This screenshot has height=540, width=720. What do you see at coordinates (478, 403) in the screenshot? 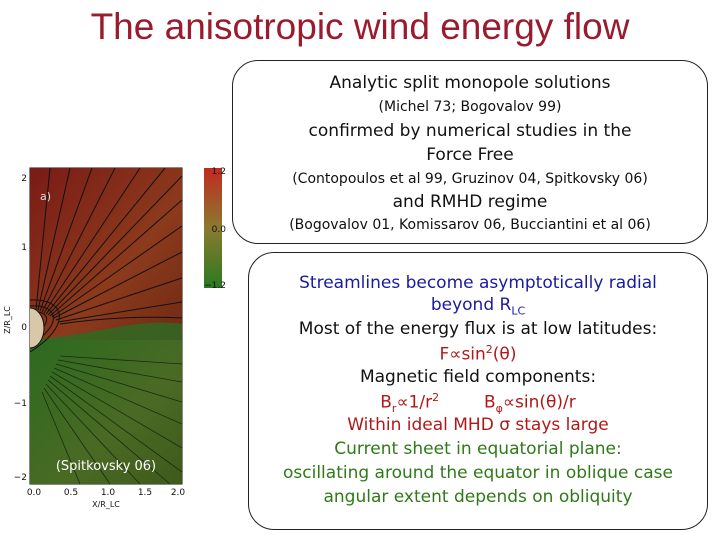
I see `box2-line6: Br∝1/r2 Bφ∝sin(θ)/r` at bounding box center [478, 403].